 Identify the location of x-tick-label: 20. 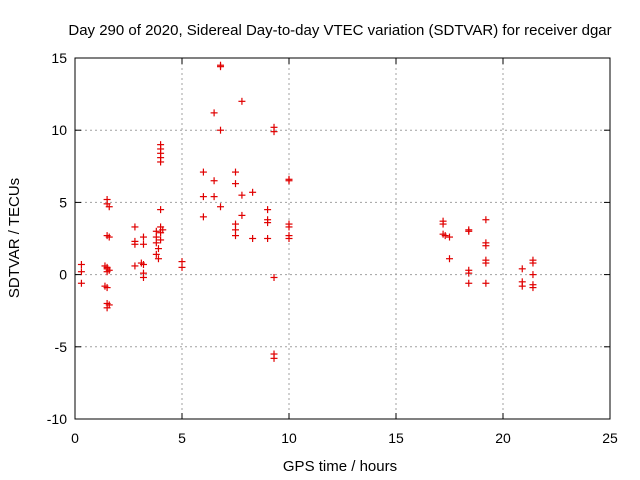
(503, 438).